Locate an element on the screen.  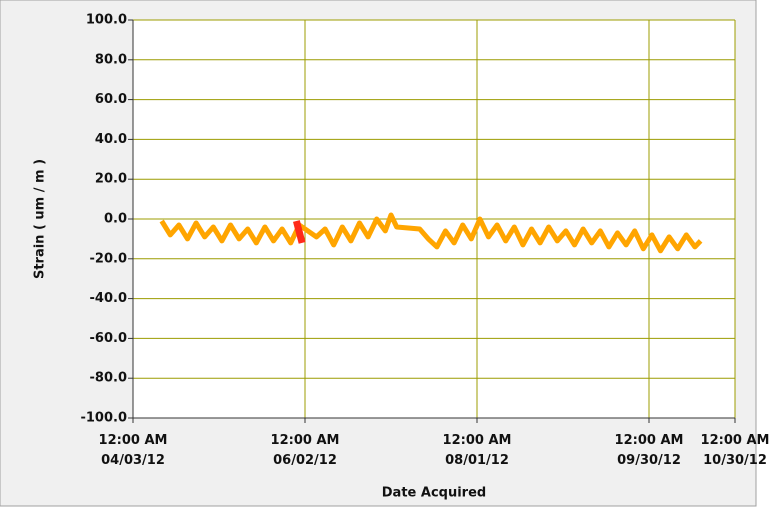
x-tick-label-line: 04/03/12 is located at coordinates (133, 460).